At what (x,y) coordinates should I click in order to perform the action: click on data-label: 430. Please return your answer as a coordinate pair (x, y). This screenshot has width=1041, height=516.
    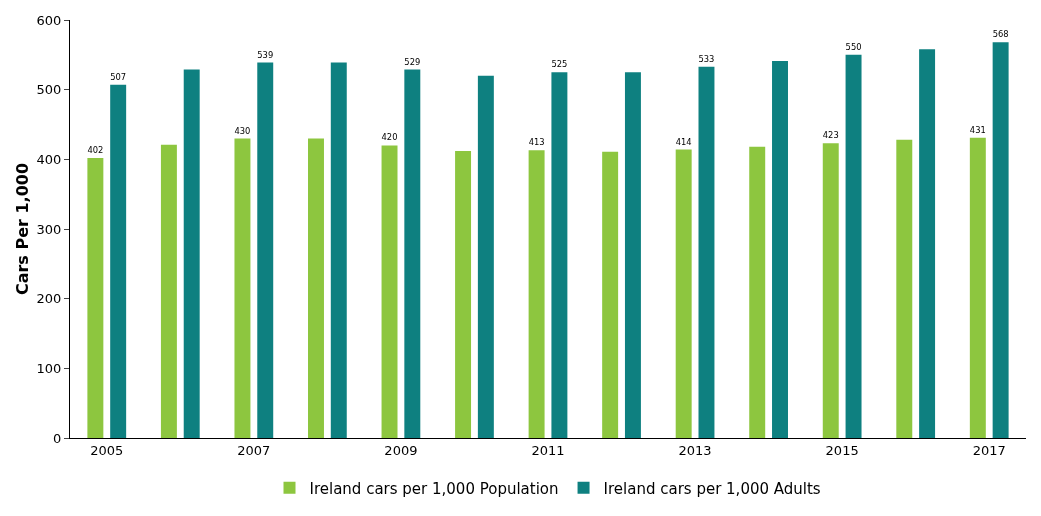
    Looking at the image, I should click on (242, 130).